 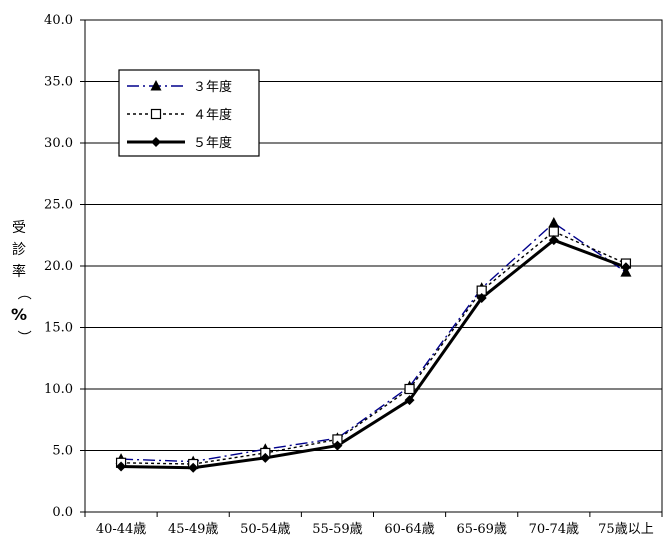 I want to click on legend-label-3: ５年度, so click(x=212, y=143).